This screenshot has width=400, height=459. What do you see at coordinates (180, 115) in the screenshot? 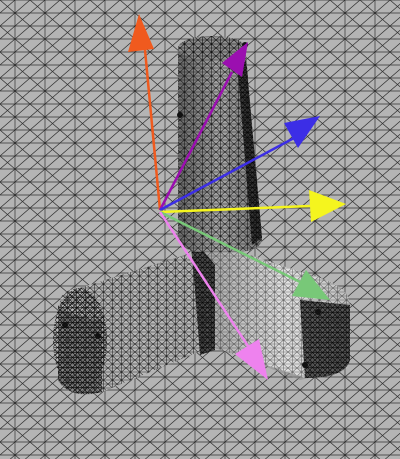
I see `pillar-hole-side` at bounding box center [180, 115].